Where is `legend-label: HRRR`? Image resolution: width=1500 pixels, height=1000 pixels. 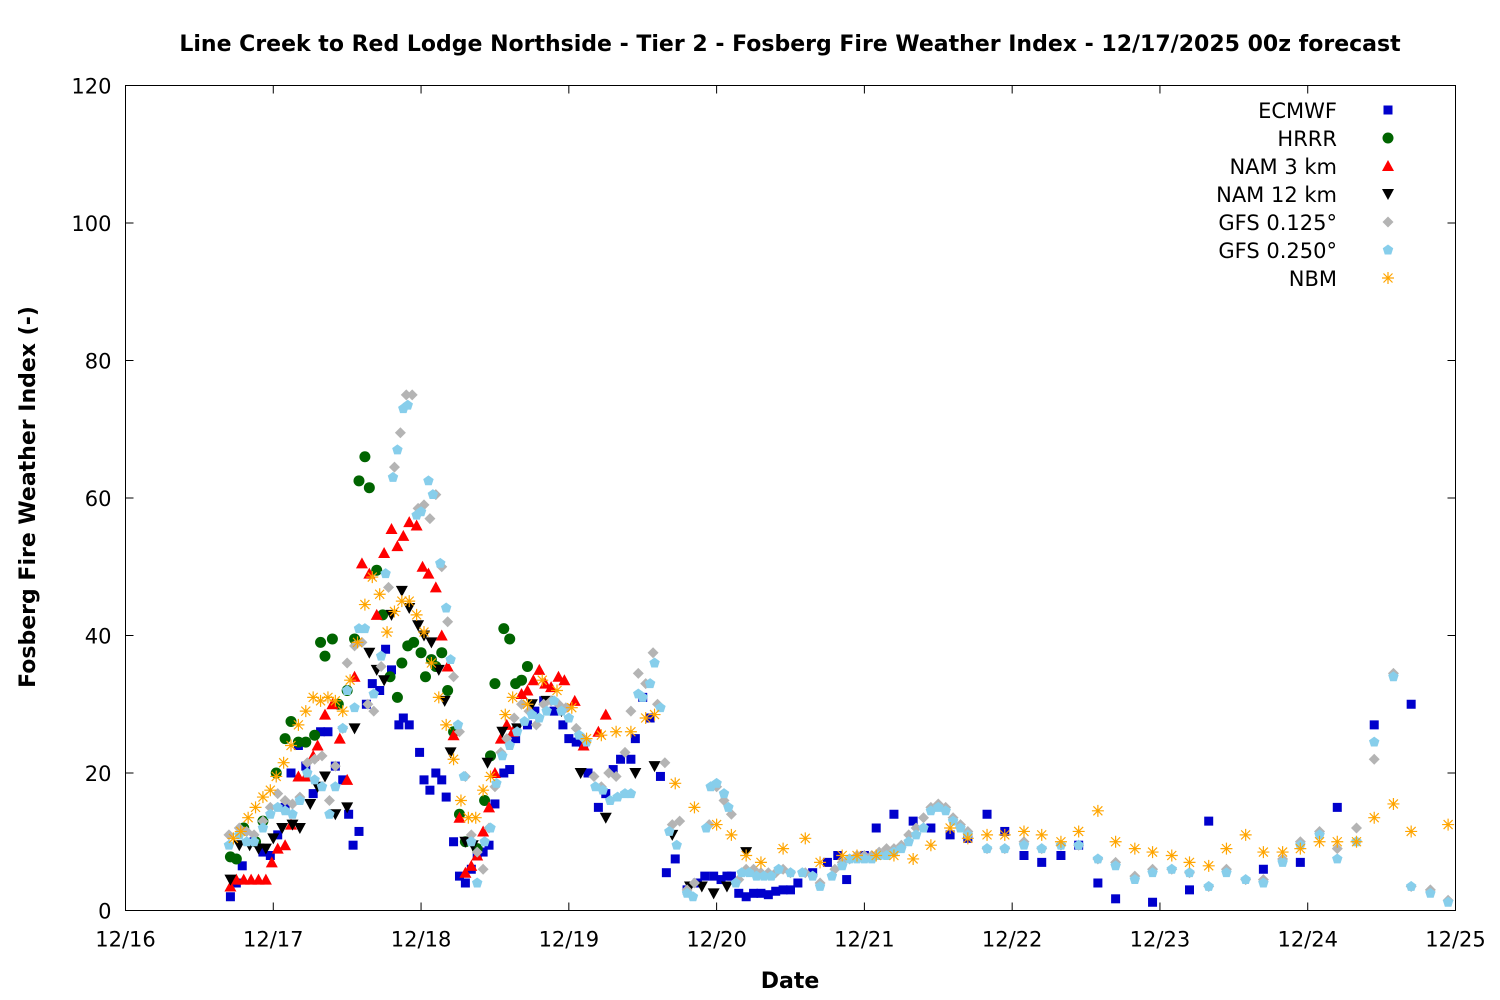
legend-label: HRRR is located at coordinates (1307, 139).